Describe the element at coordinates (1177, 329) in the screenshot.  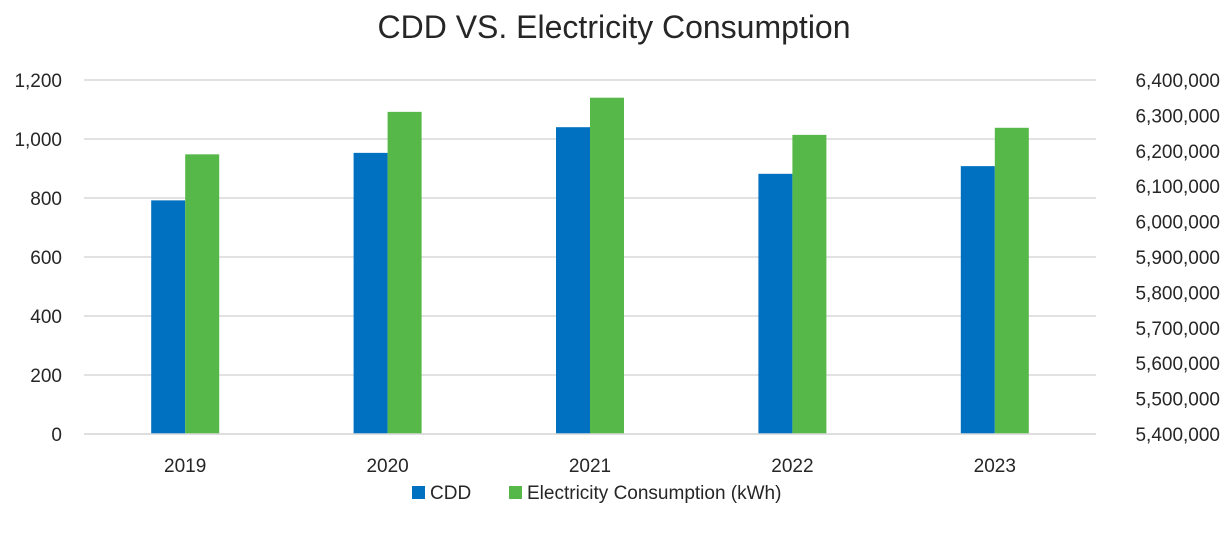
I see `right-tick-label: 5,700,000` at that location.